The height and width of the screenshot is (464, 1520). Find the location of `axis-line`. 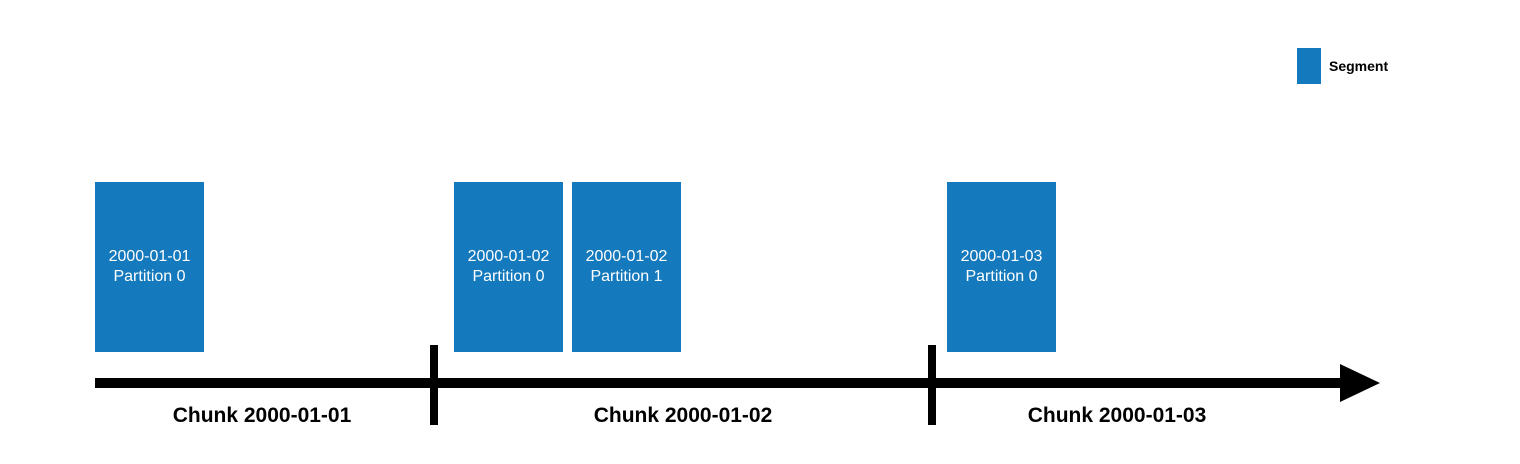

axis-line is located at coordinates (722, 383).